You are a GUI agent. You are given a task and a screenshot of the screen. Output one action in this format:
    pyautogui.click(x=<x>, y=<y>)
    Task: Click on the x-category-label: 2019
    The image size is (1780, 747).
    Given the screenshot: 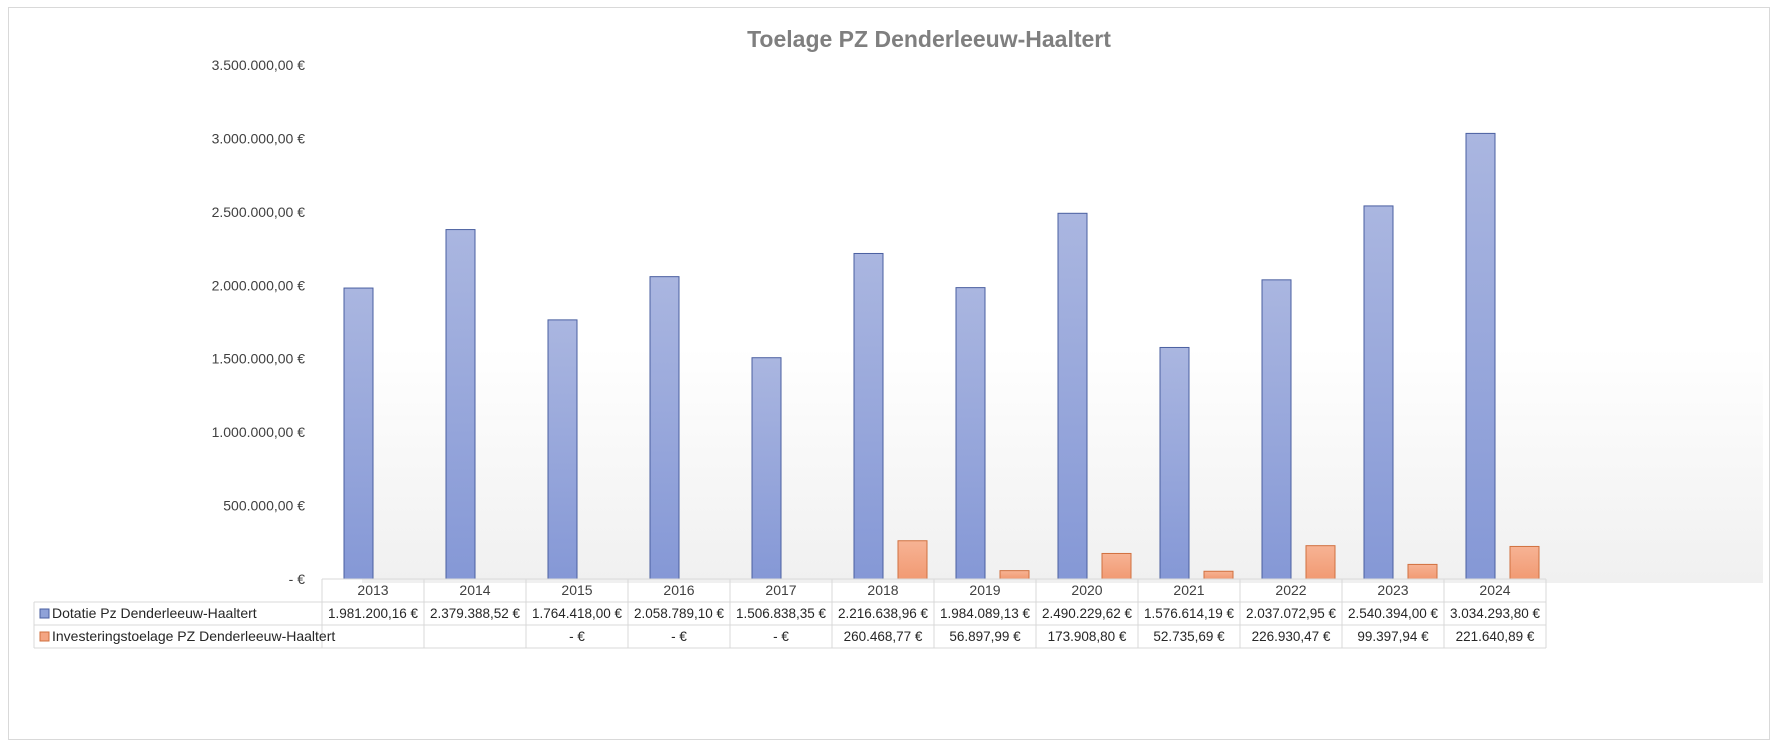 What is the action you would take?
    pyautogui.click(x=984, y=590)
    